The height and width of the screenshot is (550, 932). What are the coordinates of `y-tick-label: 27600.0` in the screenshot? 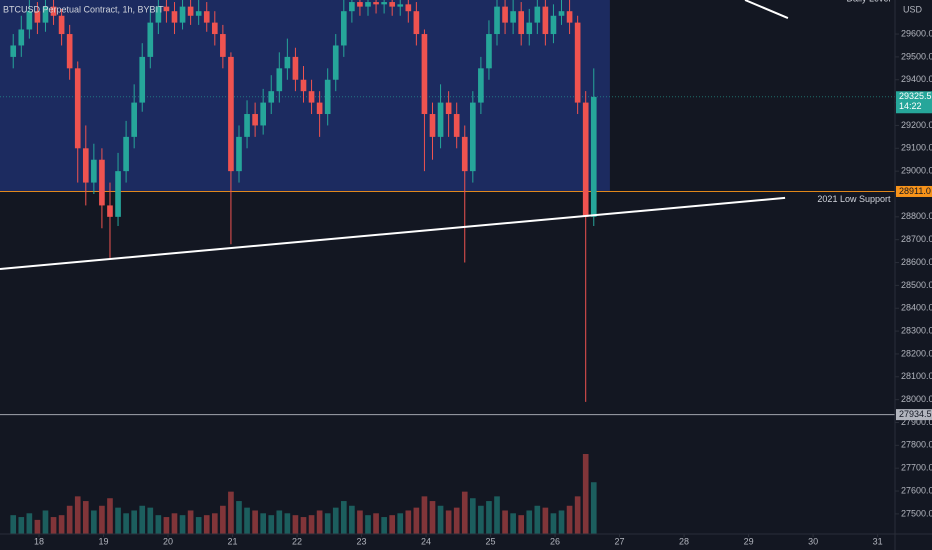 It's located at (916, 490).